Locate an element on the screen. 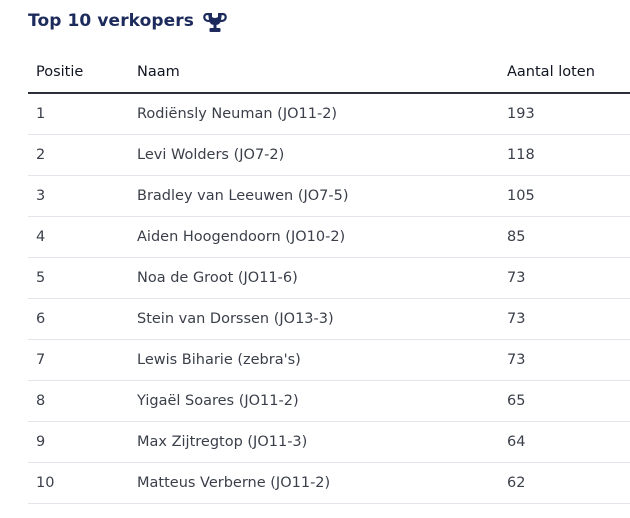  table-row: 7 Lewis Biharie (zebra's) 73 is located at coordinates (329, 360).